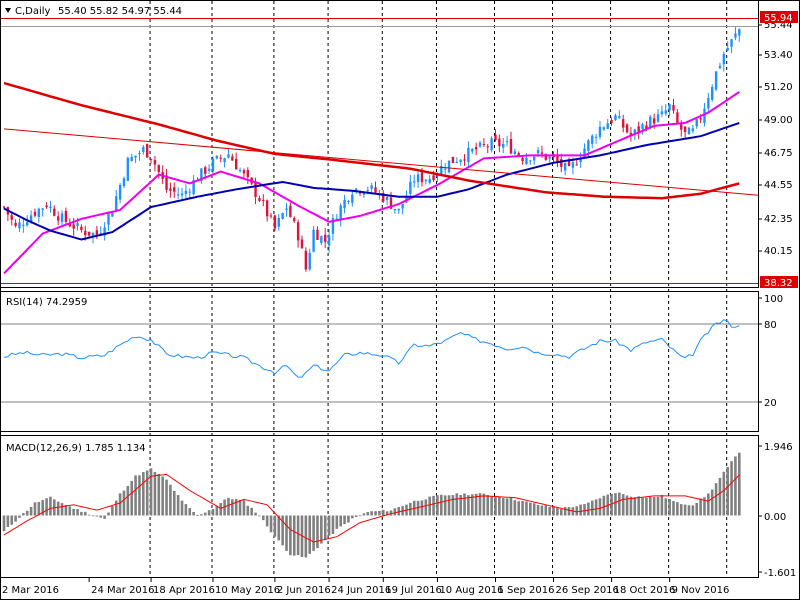 This screenshot has width=800, height=604. Describe the element at coordinates (8, 10) in the screenshot. I see `triangle-down-icon` at that location.